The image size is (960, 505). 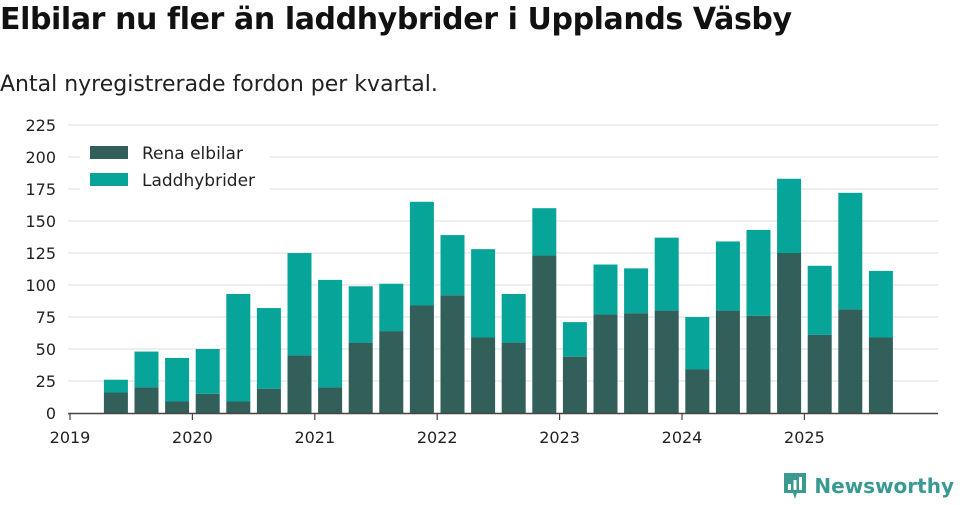 What do you see at coordinates (46, 317) in the screenshot?
I see `y-tick-label: 75` at bounding box center [46, 317].